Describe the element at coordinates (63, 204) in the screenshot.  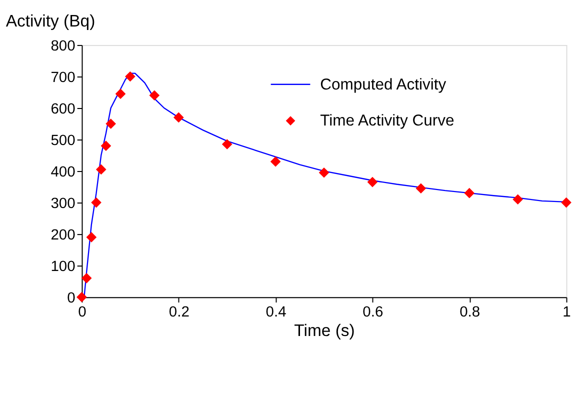
I see `y-tick-label: 300` at that location.